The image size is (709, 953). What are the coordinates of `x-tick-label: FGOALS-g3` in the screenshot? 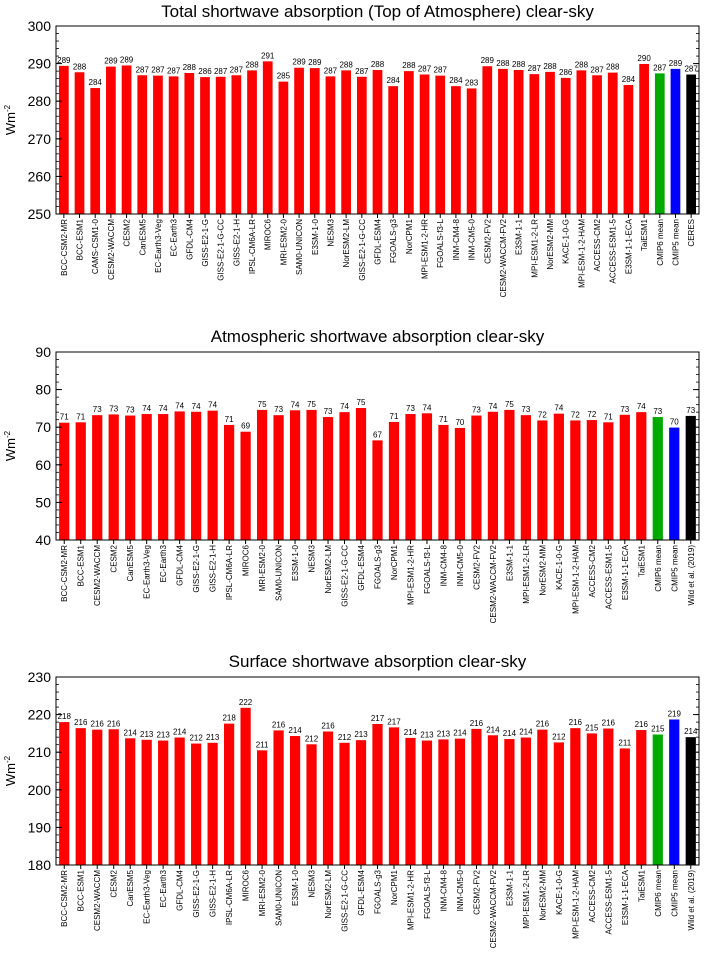 It's located at (378, 566).